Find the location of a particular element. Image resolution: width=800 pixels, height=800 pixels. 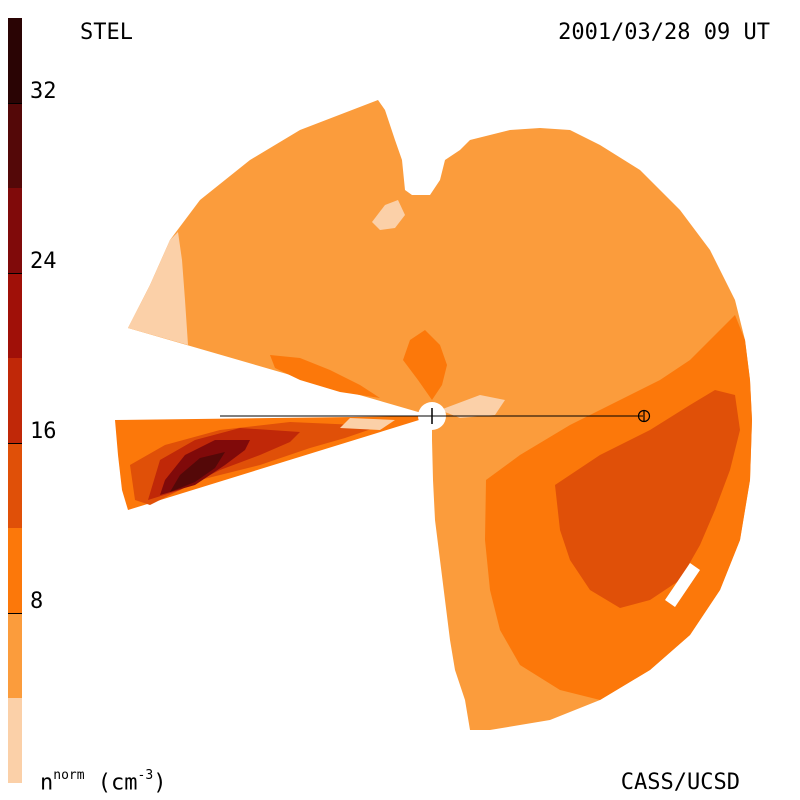

unit-close: ) is located at coordinates (160, 783).